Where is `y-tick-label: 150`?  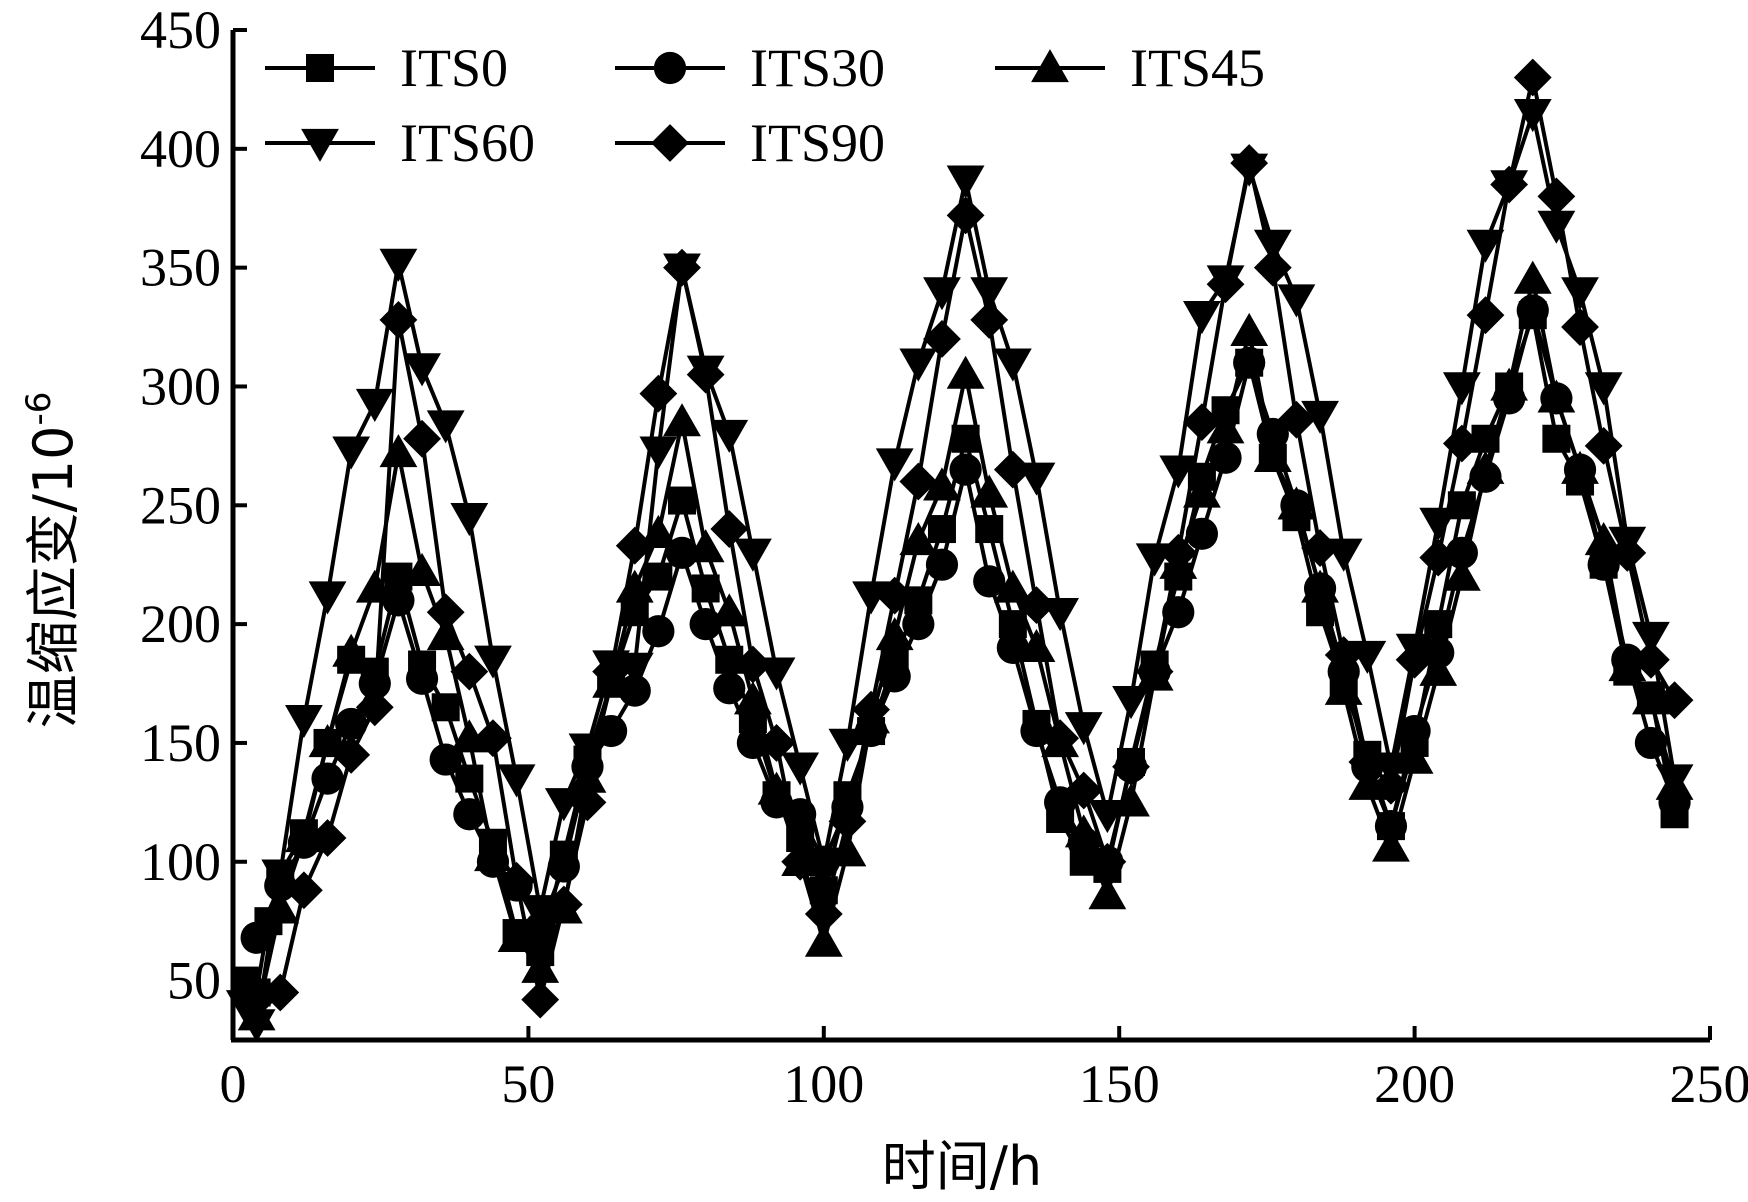 y-tick-label: 150 is located at coordinates (180, 743).